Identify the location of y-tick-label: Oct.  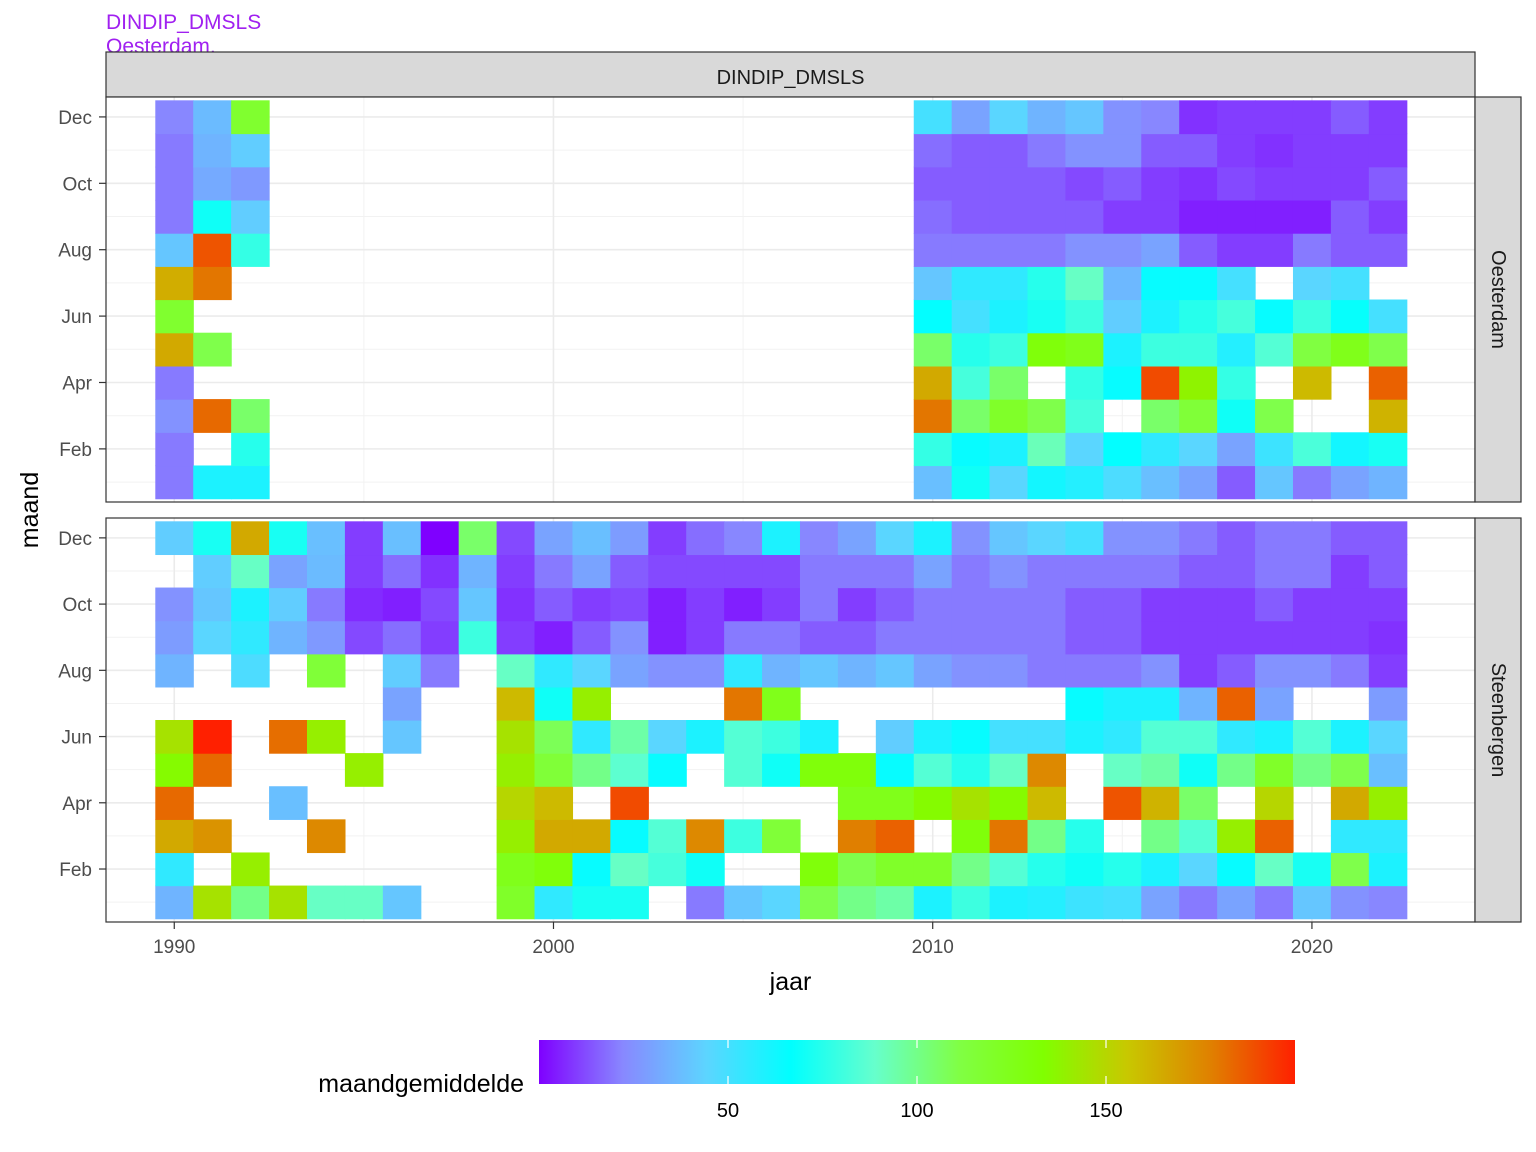
(77, 605).